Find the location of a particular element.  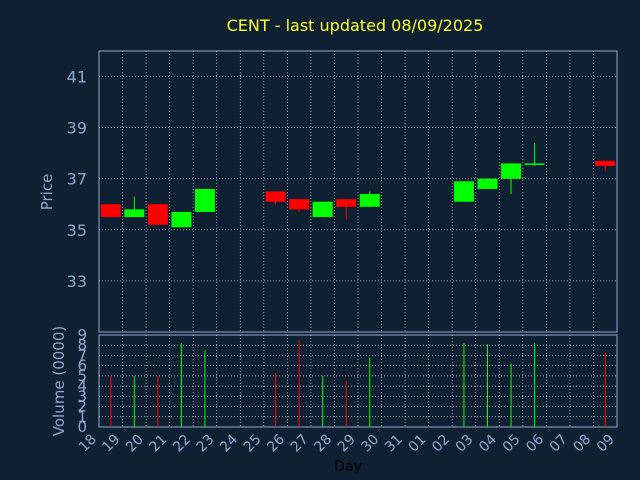

x-tick-label: 09 is located at coordinates (606, 444).